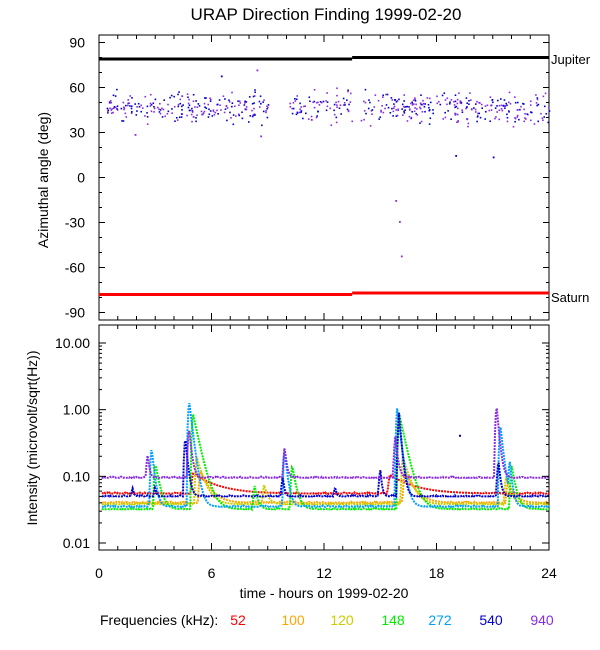  I want to click on saturn-label: Saturn, so click(570, 297).